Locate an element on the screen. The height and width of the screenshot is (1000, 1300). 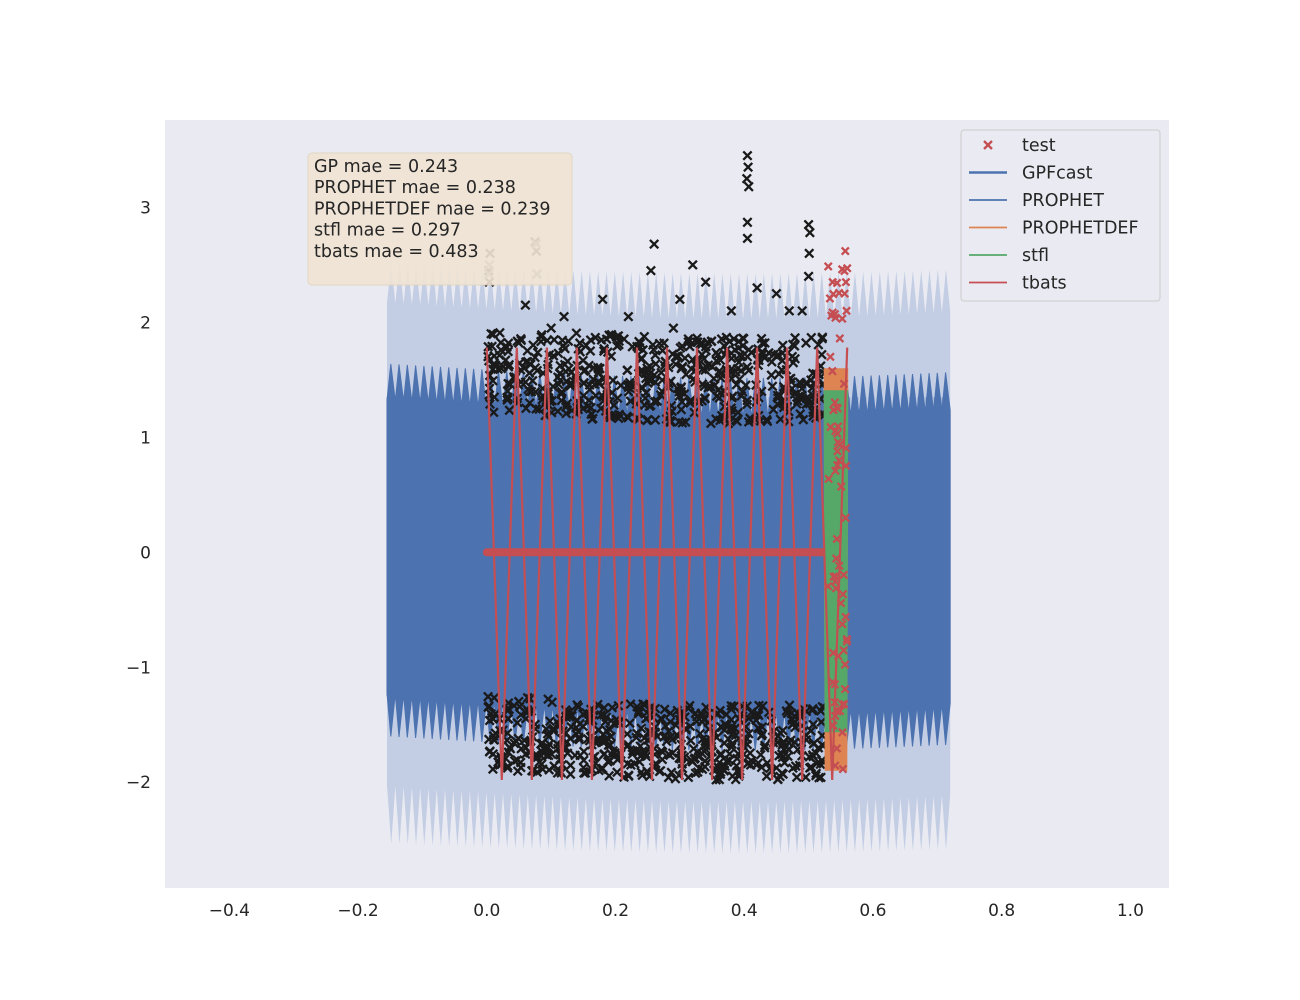
stfl-line is located at coordinates (836, 561).